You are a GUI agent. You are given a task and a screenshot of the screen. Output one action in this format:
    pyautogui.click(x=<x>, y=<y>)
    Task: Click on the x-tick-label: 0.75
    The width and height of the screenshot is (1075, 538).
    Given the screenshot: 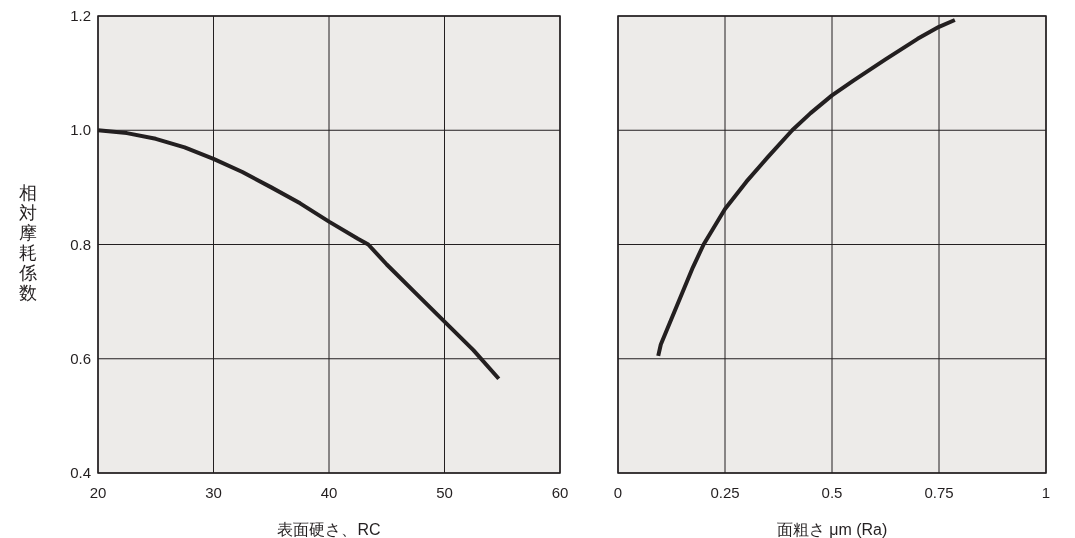 What is the action you would take?
    pyautogui.click(x=939, y=492)
    